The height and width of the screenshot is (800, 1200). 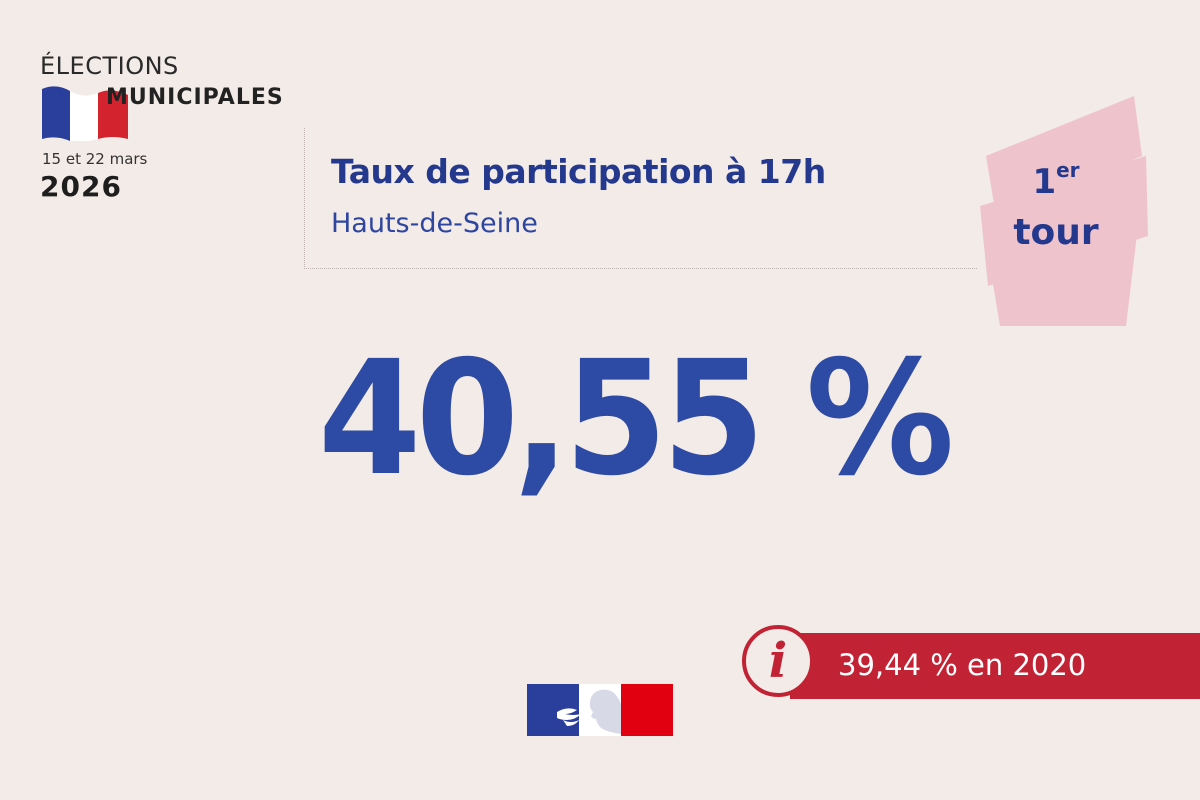 What do you see at coordinates (962, 665) in the screenshot?
I see `comparison-text: 39,44 % en 2020` at bounding box center [962, 665].